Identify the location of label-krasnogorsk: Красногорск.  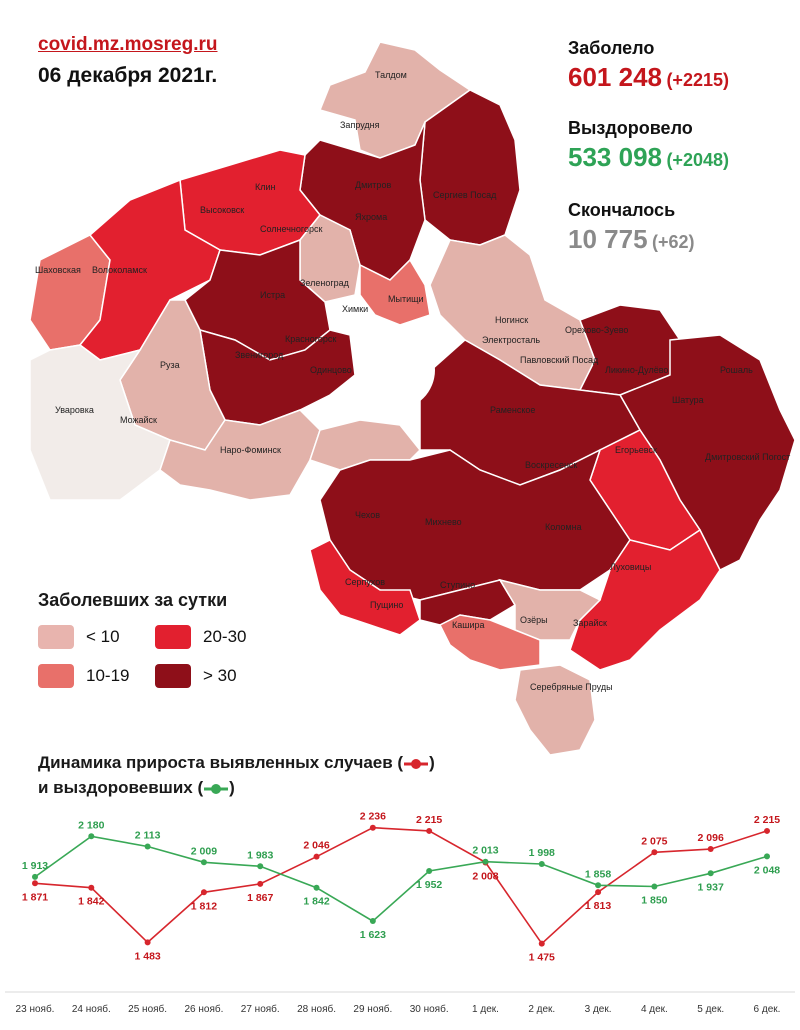
(310, 339).